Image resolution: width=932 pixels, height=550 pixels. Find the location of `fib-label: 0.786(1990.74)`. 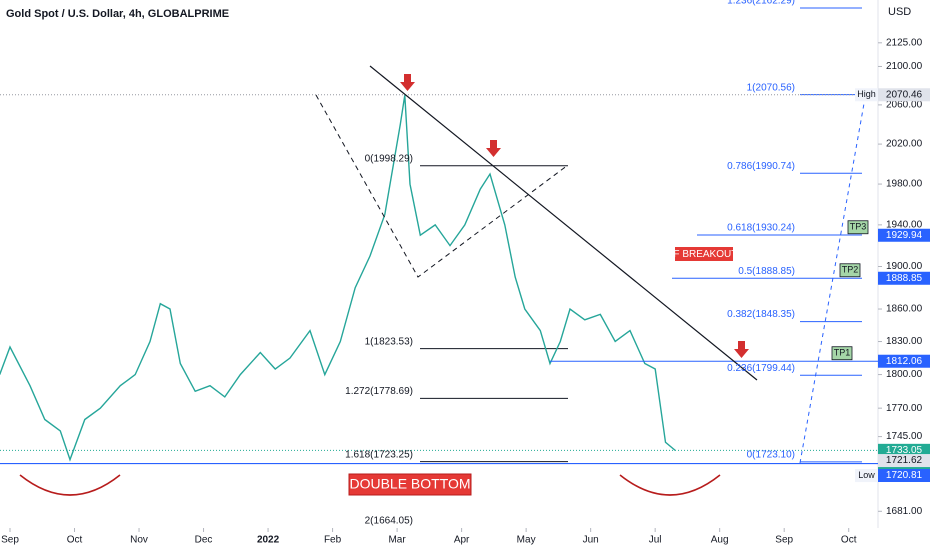

fib-label: 0.786(1990.74) is located at coordinates (761, 166).